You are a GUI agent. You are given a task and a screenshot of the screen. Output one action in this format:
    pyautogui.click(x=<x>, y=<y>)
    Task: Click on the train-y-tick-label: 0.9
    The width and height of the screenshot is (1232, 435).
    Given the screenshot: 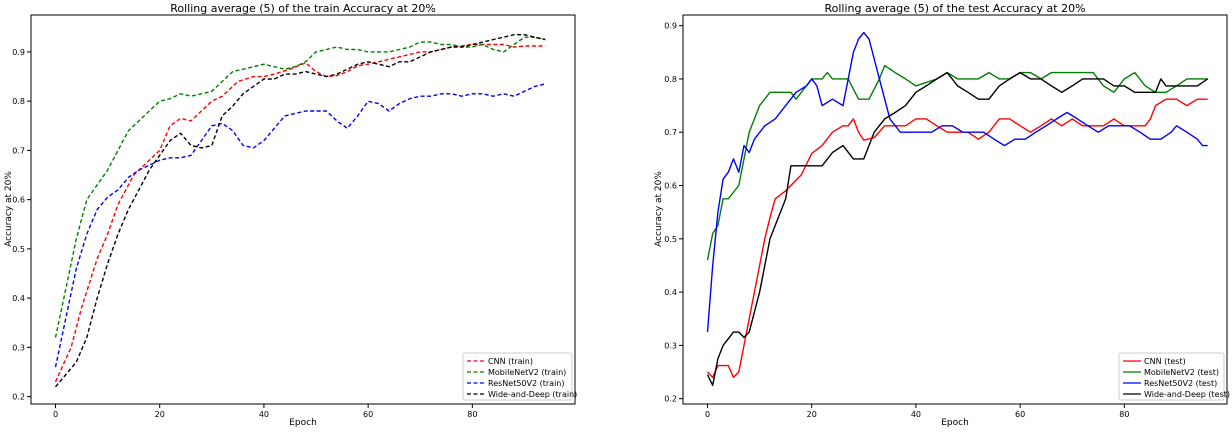 What is the action you would take?
    pyautogui.click(x=18, y=52)
    